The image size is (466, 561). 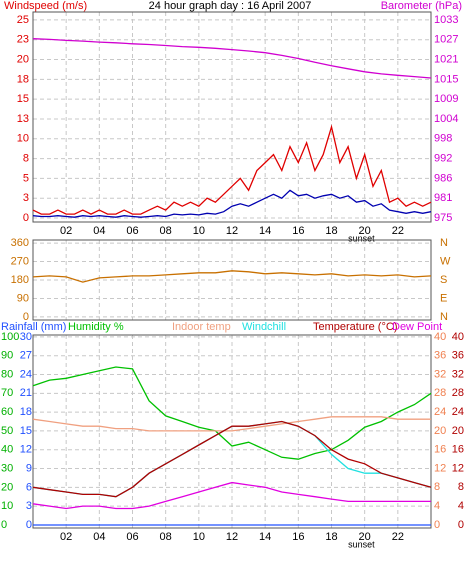 I want to click on y2-tick-label: 28, so click(x=458, y=393).